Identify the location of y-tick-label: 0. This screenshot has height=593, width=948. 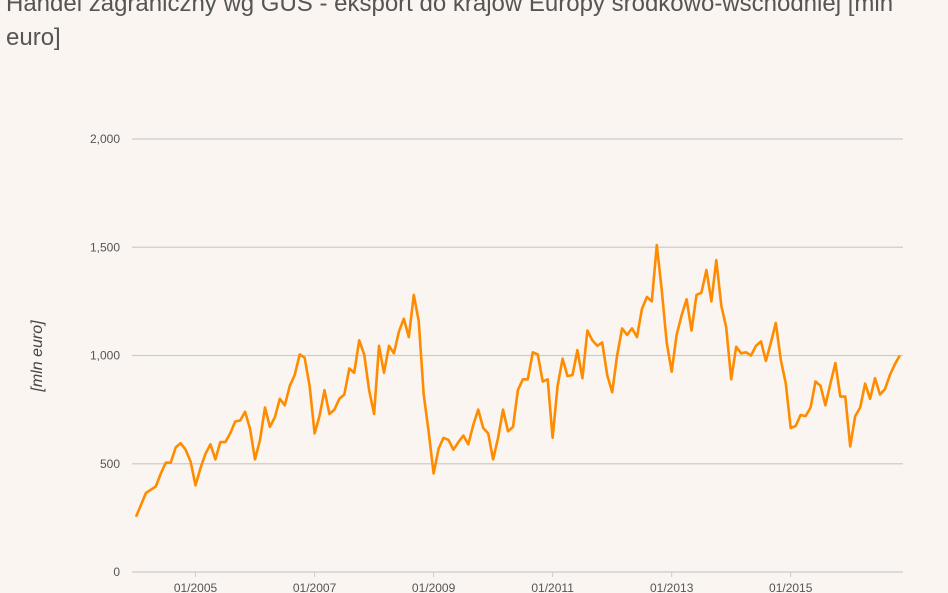
(116, 572).